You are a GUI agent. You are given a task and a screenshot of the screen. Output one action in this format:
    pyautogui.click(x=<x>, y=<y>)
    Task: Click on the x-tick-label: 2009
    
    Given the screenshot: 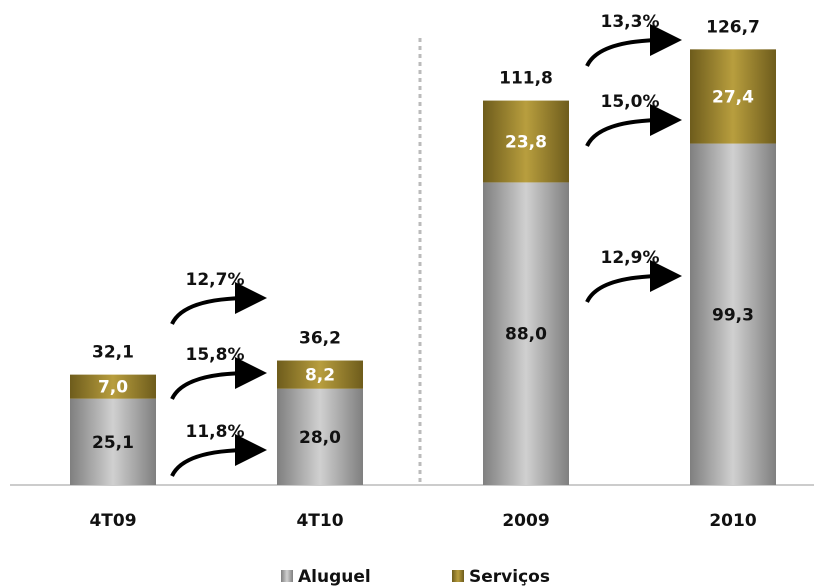 What is the action you would take?
    pyautogui.click(x=525, y=521)
    